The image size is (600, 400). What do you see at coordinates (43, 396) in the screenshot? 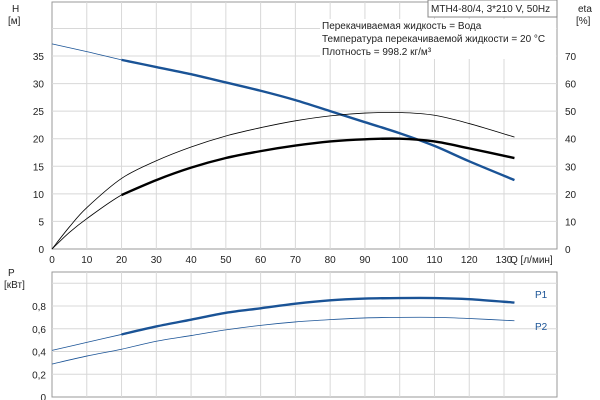
I see `p-tick-label: 0` at bounding box center [43, 396].